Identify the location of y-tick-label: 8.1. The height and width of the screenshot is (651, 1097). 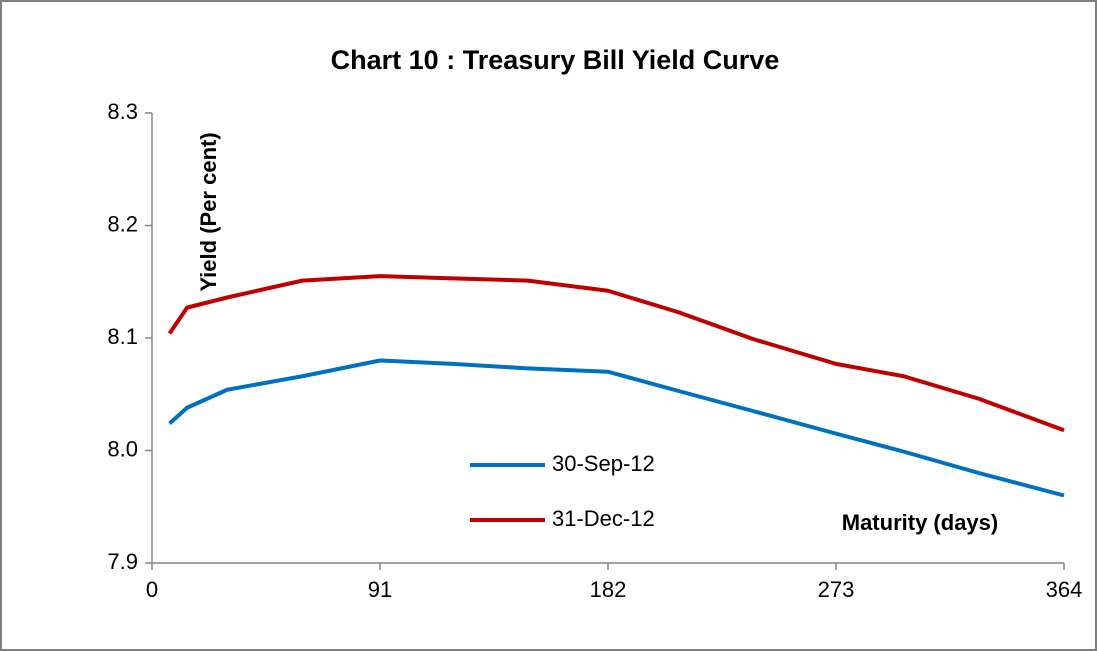
(122, 336).